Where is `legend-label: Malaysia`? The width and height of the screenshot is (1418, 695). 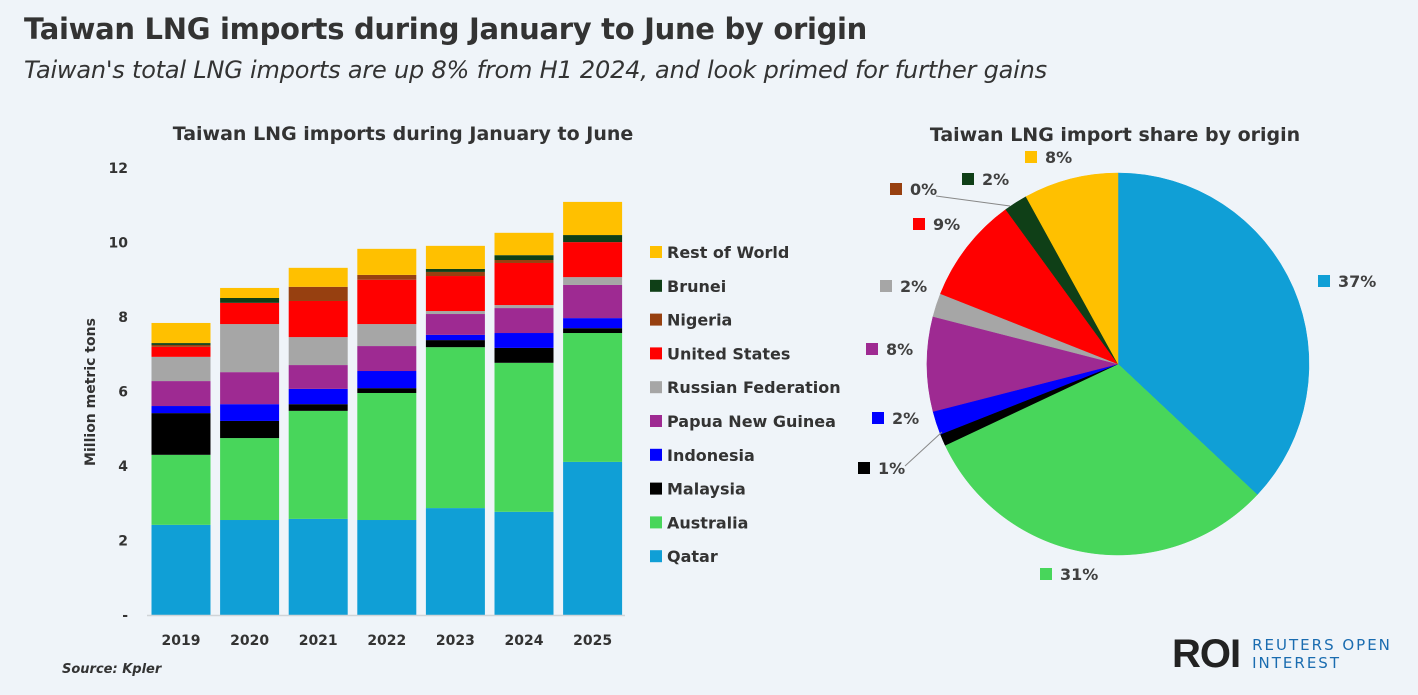 legend-label: Malaysia is located at coordinates (706, 489).